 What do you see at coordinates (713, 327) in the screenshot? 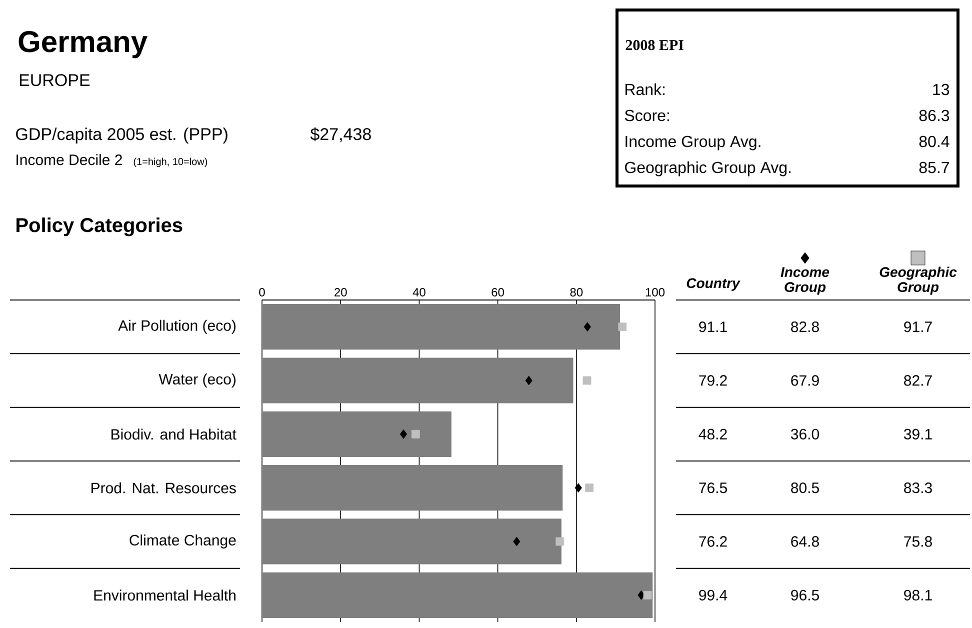
I see `data-label: 91.1` at bounding box center [713, 327].